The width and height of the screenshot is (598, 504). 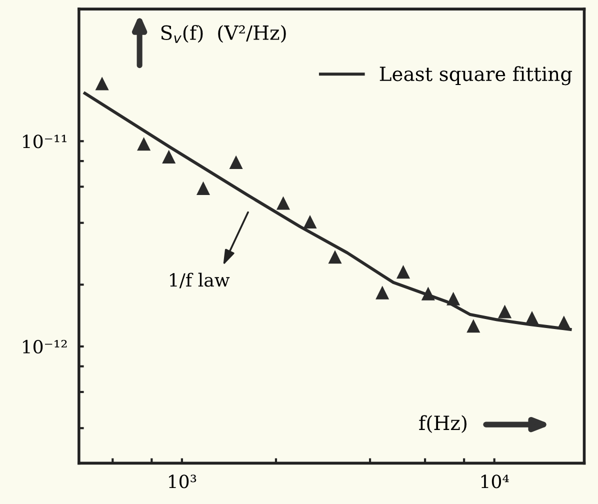 What do you see at coordinates (476, 76) in the screenshot?
I see `legend-label: Least square fitting` at bounding box center [476, 76].